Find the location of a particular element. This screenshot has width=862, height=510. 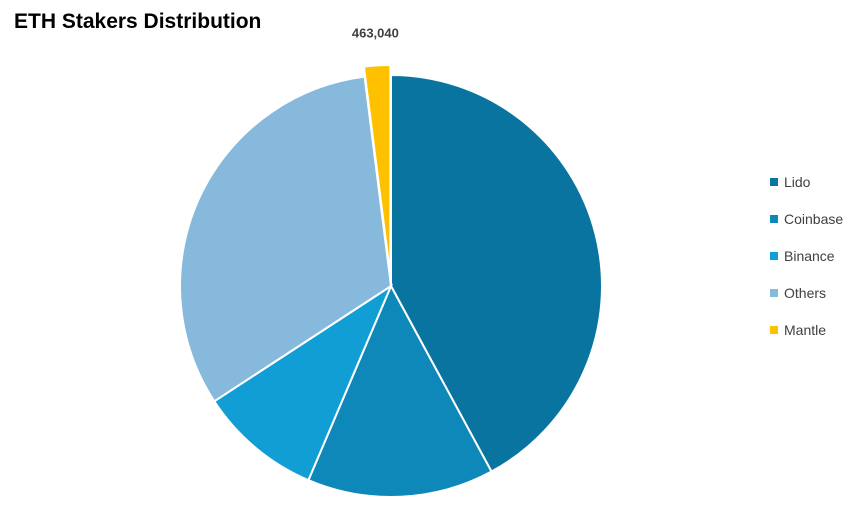

data-label-mantle: 463,040 is located at coordinates (375, 32).